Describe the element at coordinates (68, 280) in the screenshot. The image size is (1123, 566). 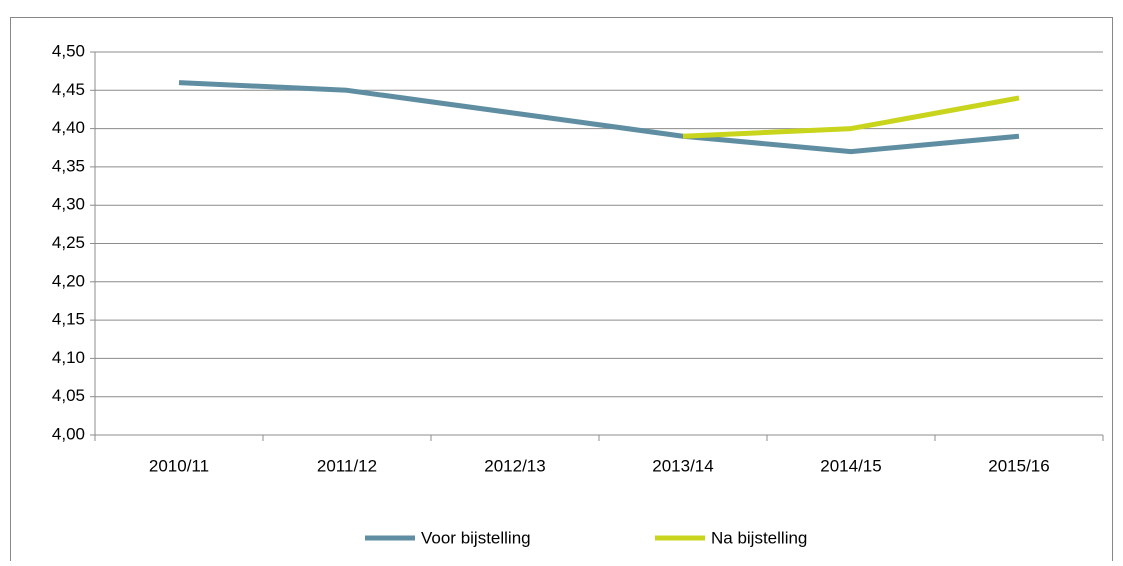
I see `y-tick-label: 4,20` at that location.